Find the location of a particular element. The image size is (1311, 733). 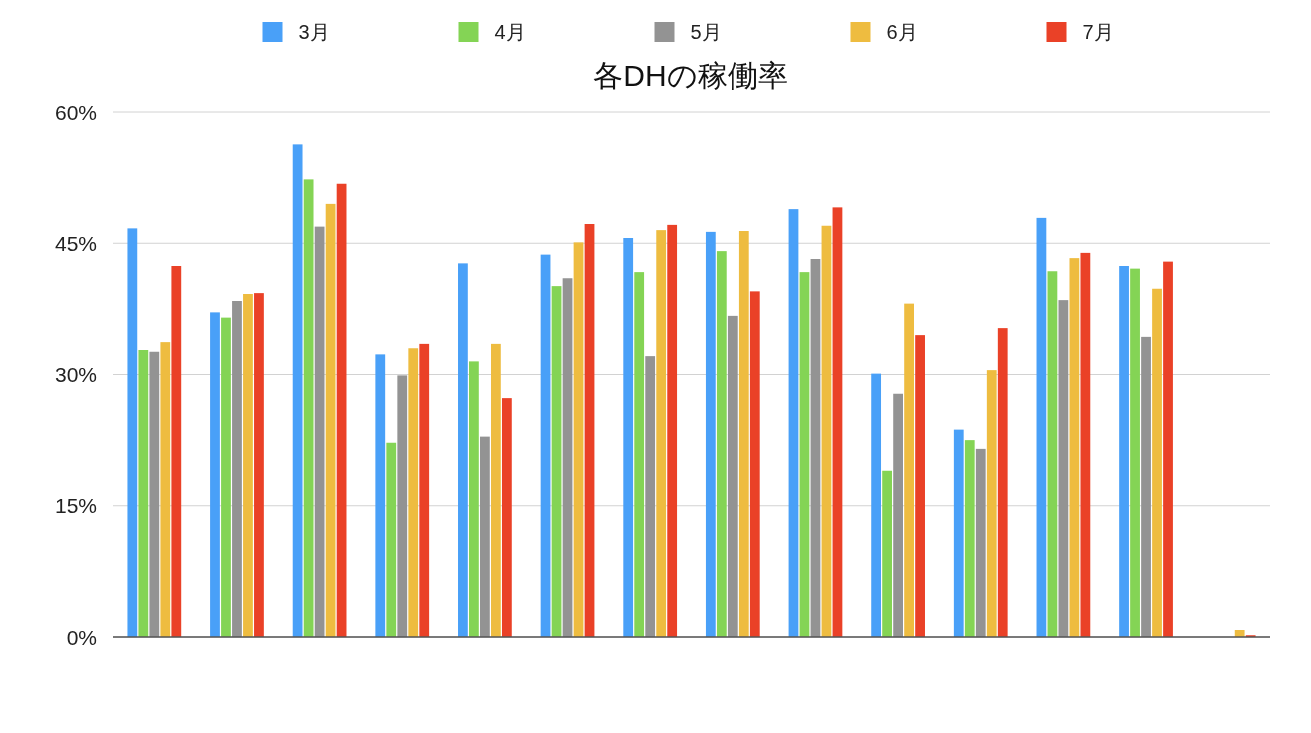

y-tick-label: 45% is located at coordinates (75, 243).